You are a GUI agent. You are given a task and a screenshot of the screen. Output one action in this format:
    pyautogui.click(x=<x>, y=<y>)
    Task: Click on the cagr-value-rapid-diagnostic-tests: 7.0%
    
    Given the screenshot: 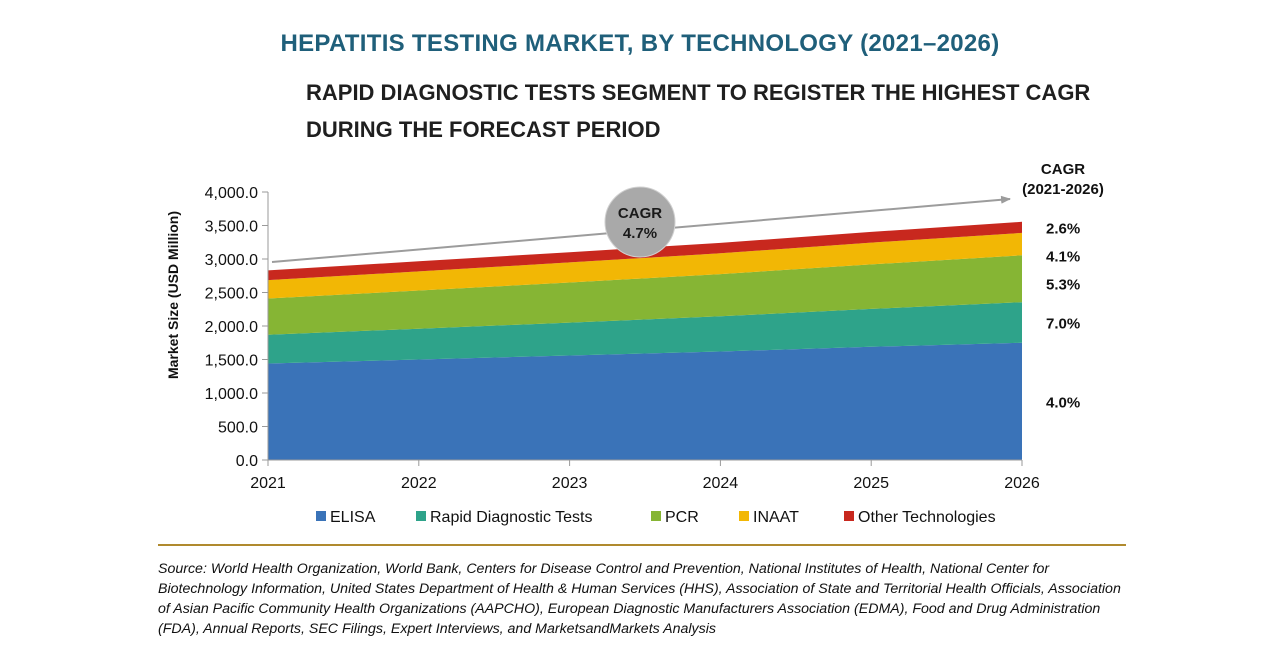 What is the action you would take?
    pyautogui.click(x=1063, y=323)
    